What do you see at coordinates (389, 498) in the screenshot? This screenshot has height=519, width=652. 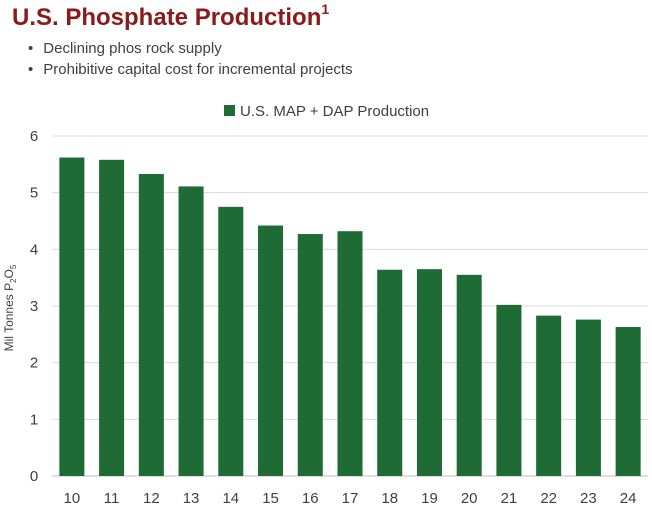 I see `x-tick-label: 18` at bounding box center [389, 498].